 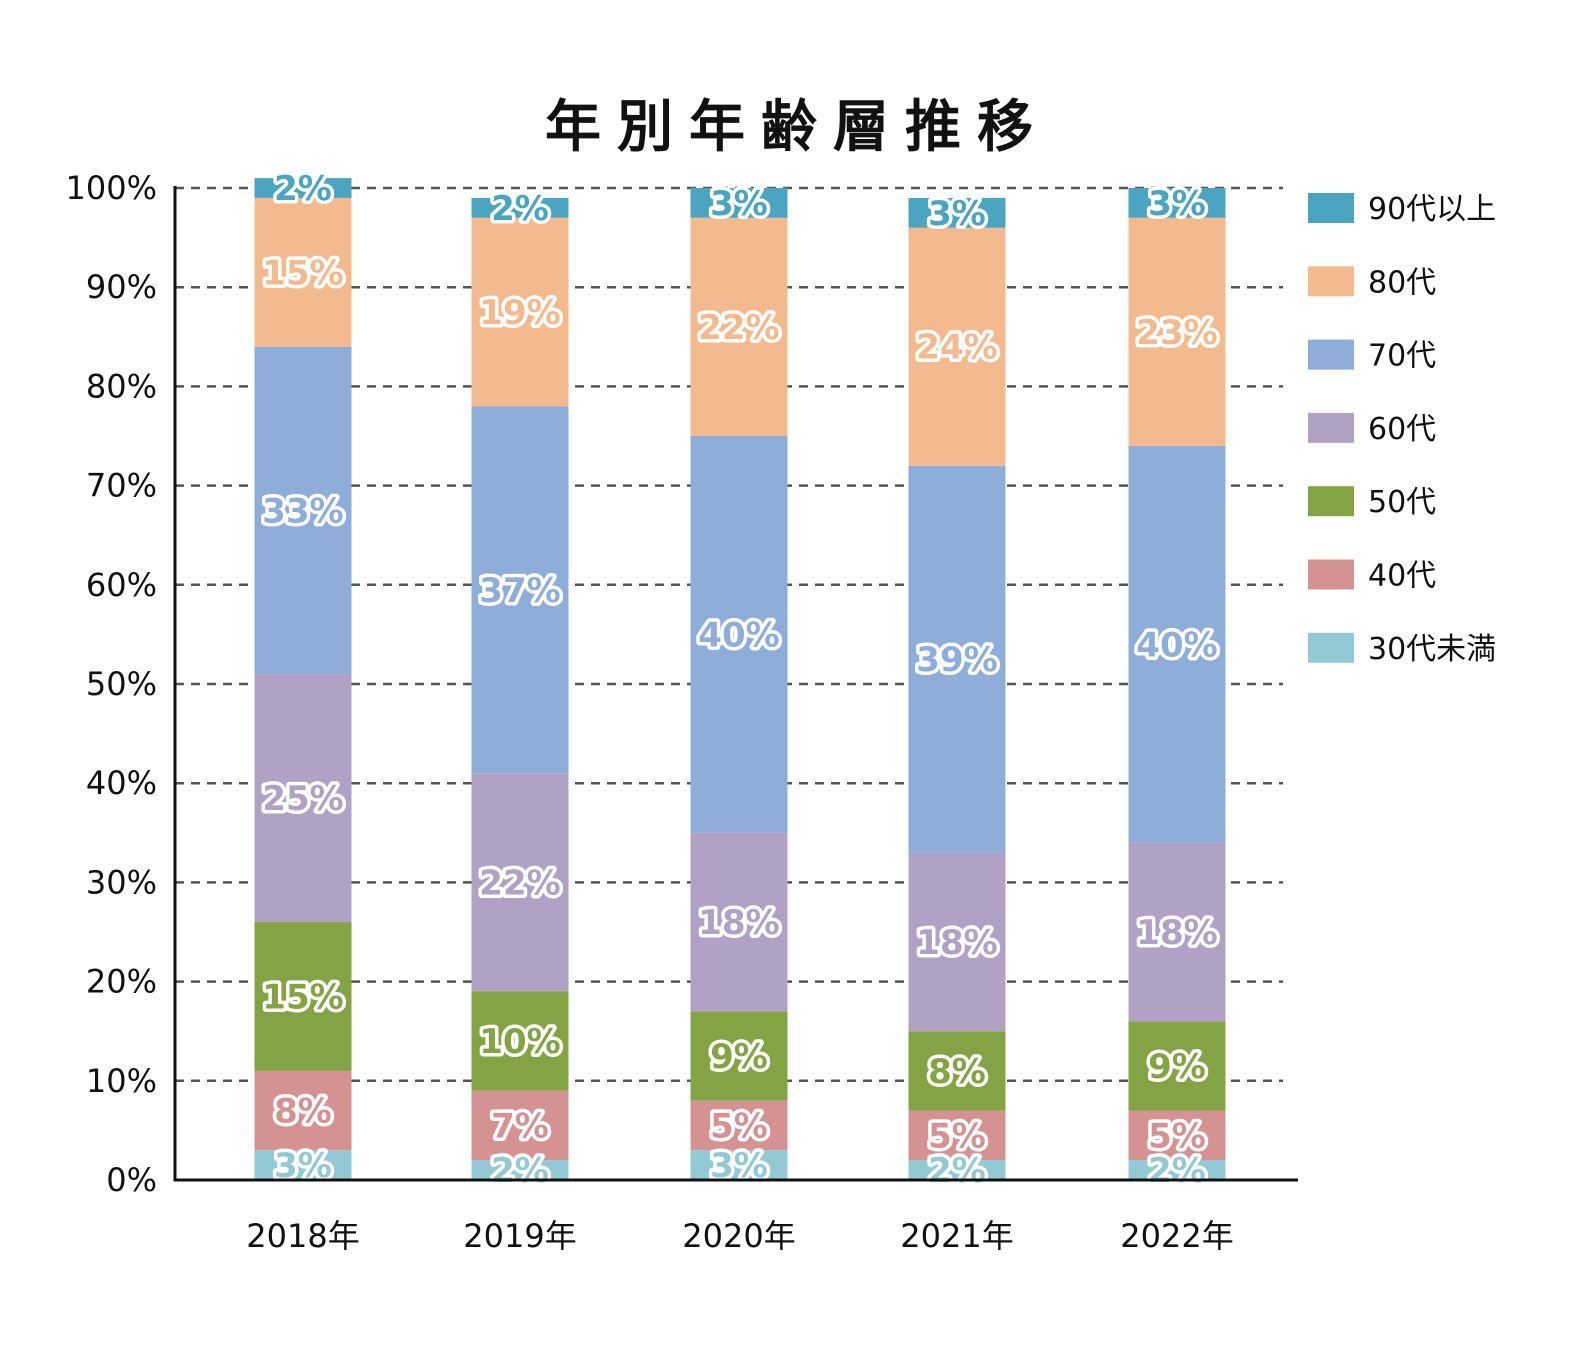 I want to click on y-tick-label: 0%, so click(x=131, y=1180).